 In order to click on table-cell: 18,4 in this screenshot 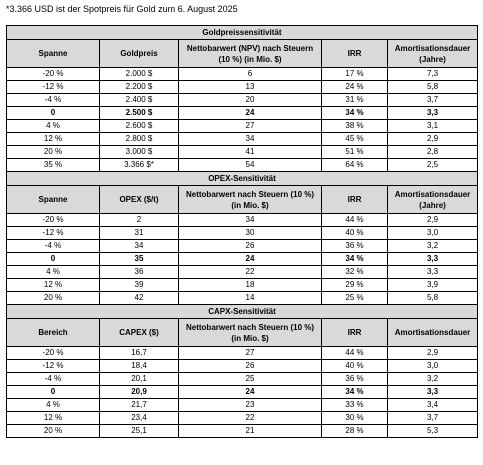, I will do `click(139, 366)`.